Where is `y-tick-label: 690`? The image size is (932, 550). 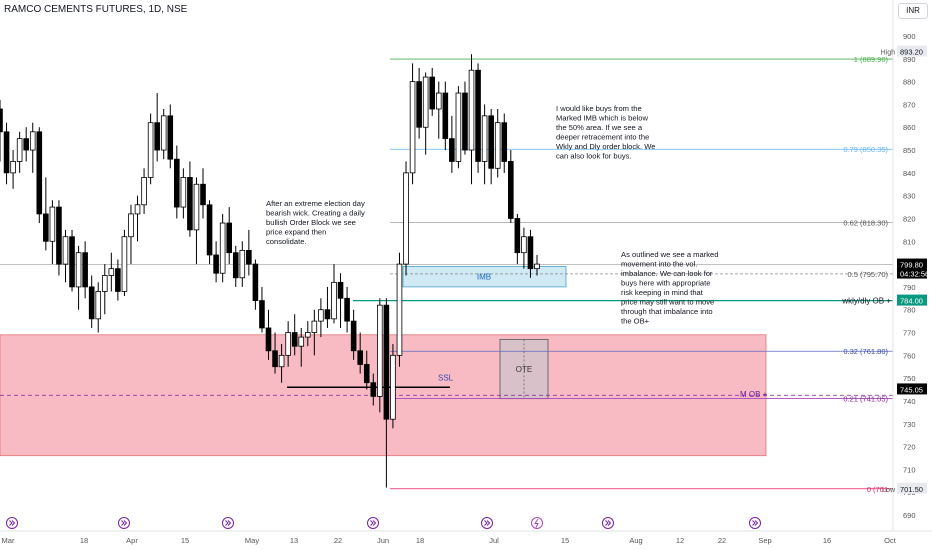 y-tick-label: 690 is located at coordinates (909, 515).